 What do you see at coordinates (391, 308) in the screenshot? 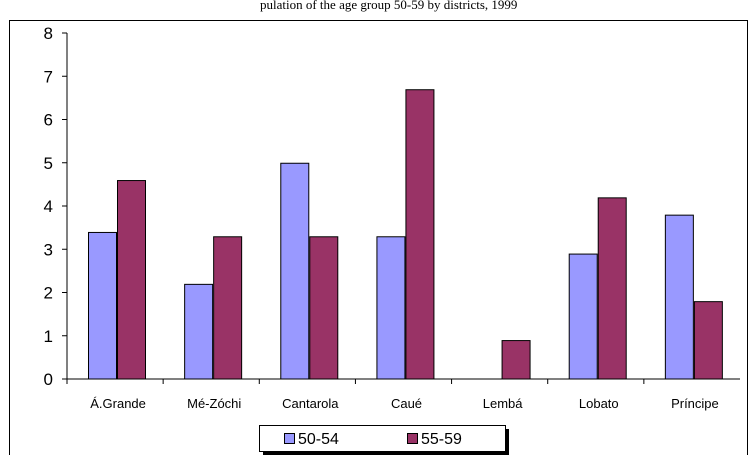
I see `bar-50-54-Caué` at bounding box center [391, 308].